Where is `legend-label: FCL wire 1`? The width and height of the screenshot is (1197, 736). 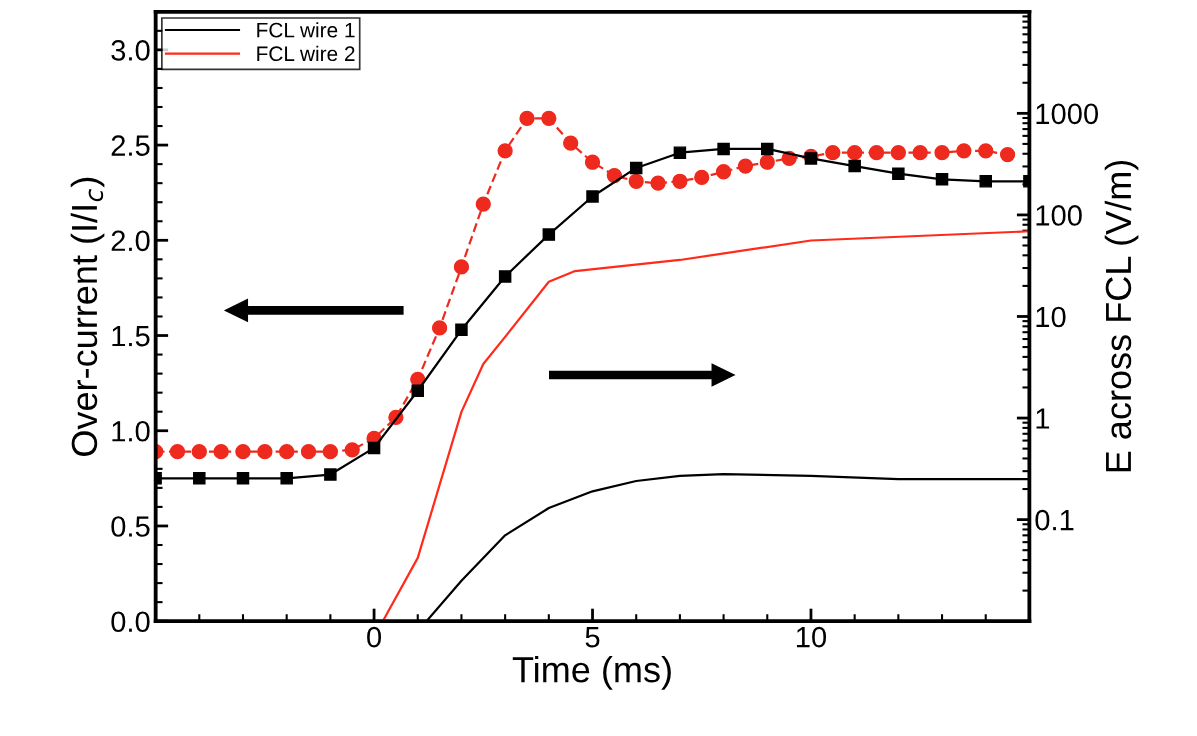
legend-label: FCL wire 1 is located at coordinates (306, 30).